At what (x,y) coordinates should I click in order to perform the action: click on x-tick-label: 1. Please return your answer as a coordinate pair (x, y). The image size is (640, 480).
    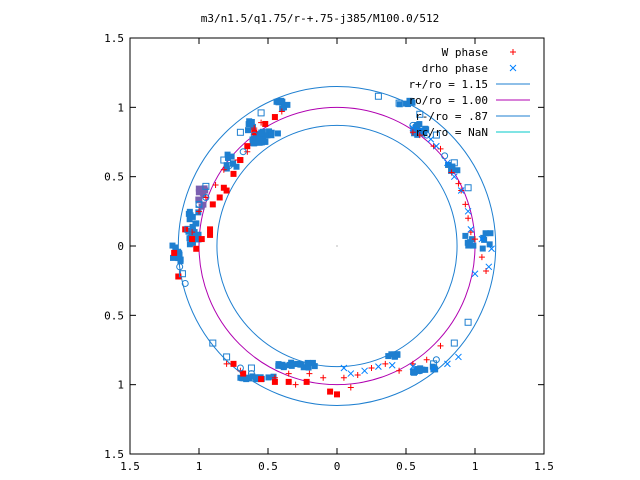
    Looking at the image, I should click on (475, 466).